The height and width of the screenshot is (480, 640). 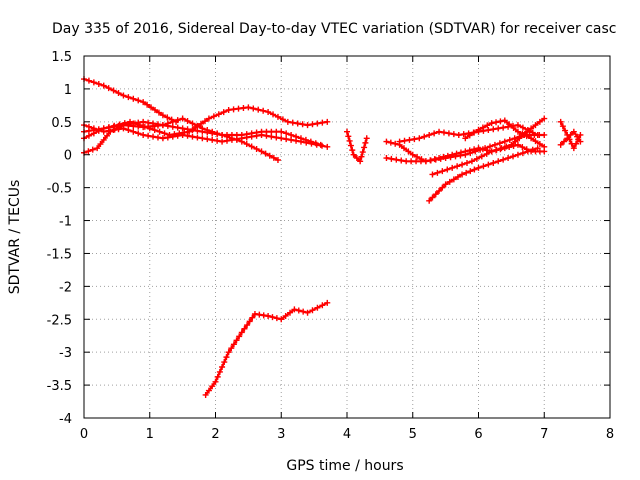 What do you see at coordinates (61, 123) in the screenshot?
I see `y-tick-label: 0.5` at bounding box center [61, 123].